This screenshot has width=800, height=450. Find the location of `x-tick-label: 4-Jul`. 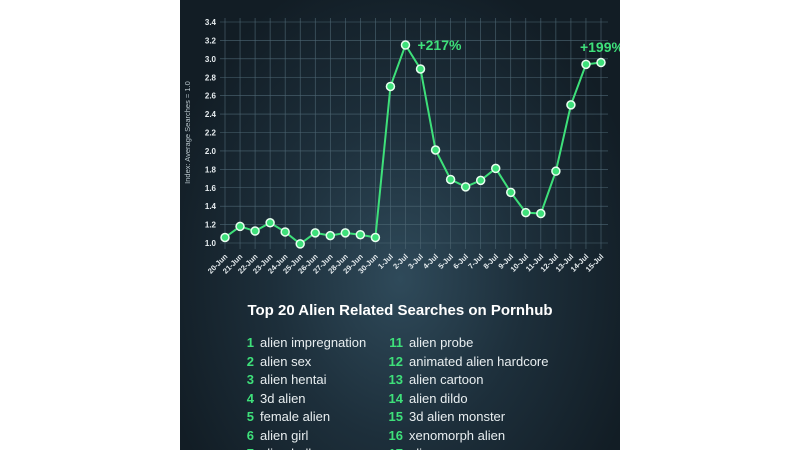

x-tick-label: 4-Jul is located at coordinates (430, 261).